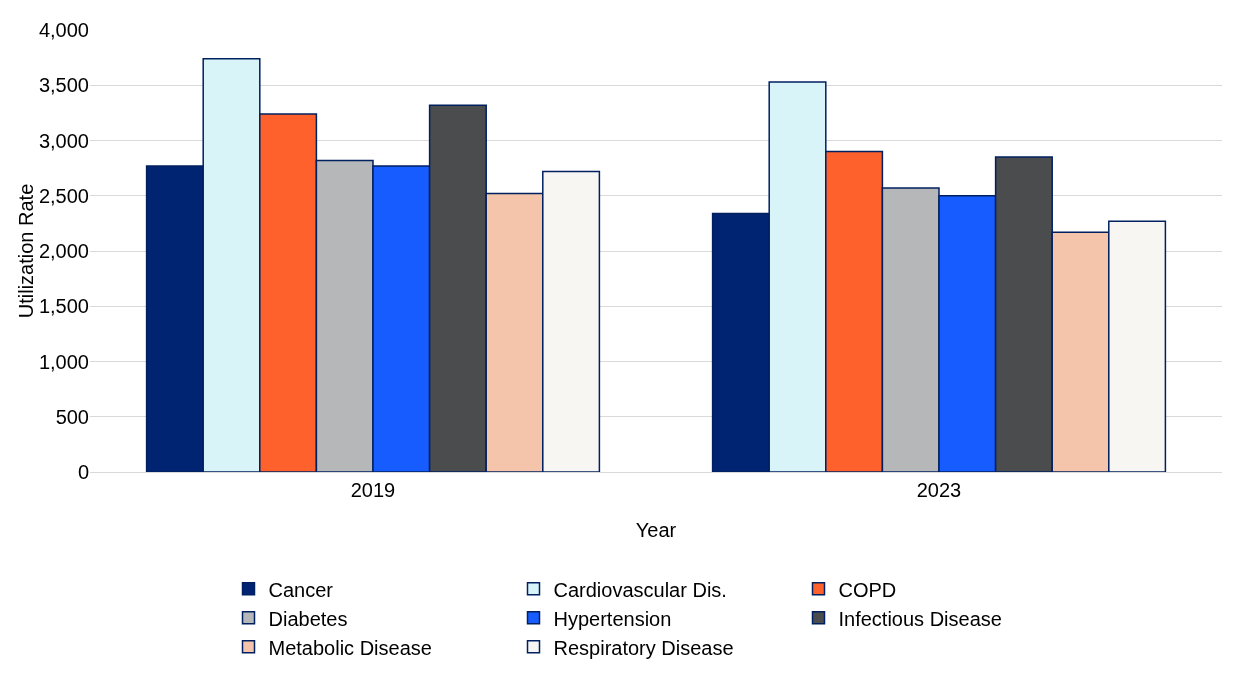 The height and width of the screenshot is (682, 1252). Describe the element at coordinates (63, 306) in the screenshot. I see `y-tick-label: 1,500` at that location.